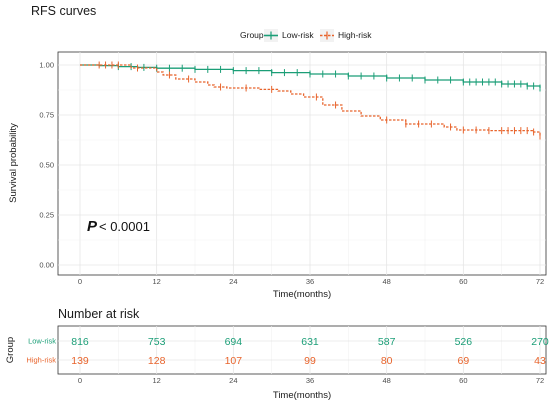 The height and width of the screenshot is (405, 550). Describe the element at coordinates (156, 281) in the screenshot. I see `x-tick-label: 12` at that location.